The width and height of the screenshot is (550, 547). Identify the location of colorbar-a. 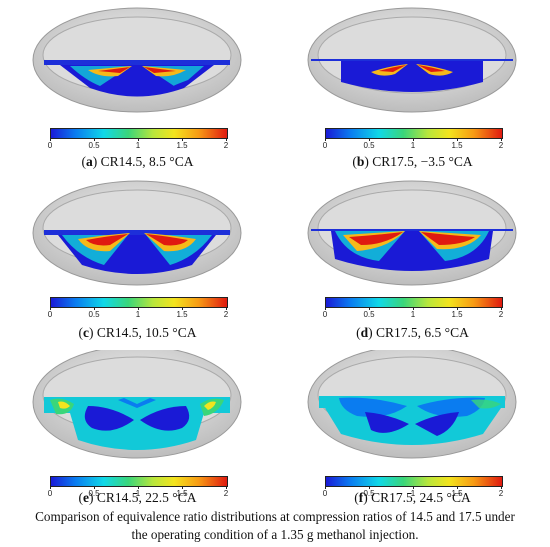
(139, 133).